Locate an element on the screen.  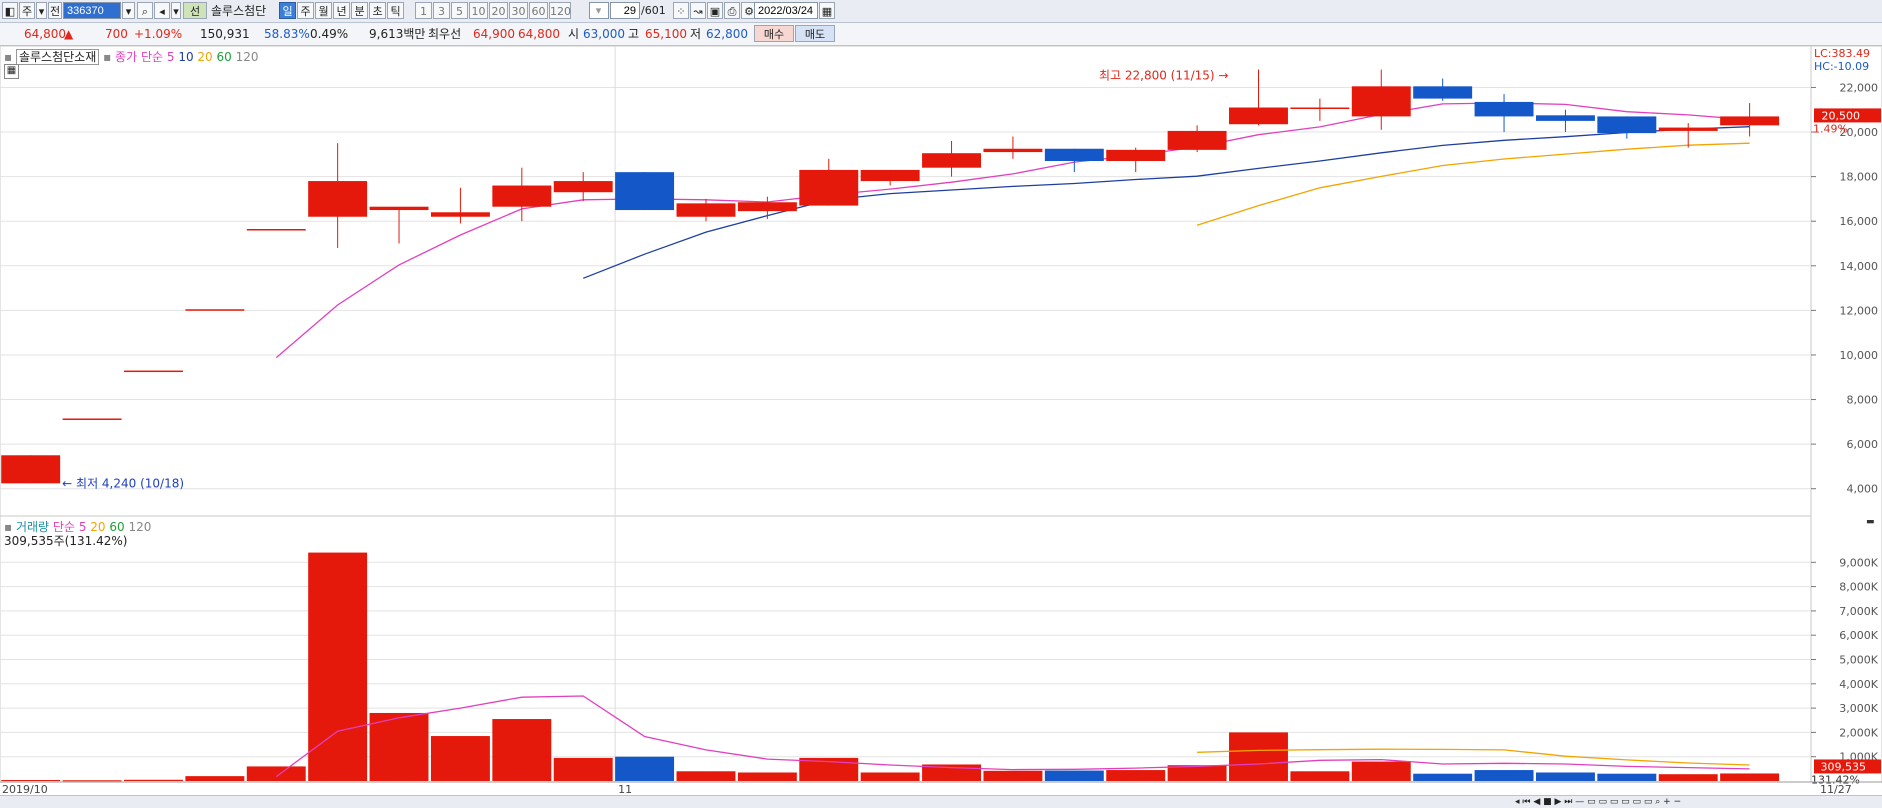
low-label: 저 is located at coordinates (696, 34).